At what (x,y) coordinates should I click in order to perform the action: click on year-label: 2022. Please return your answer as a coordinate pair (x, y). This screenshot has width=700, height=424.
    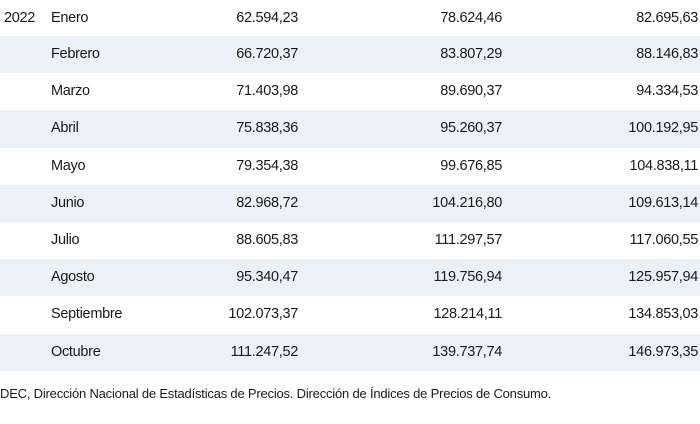
    Looking at the image, I should click on (20, 18).